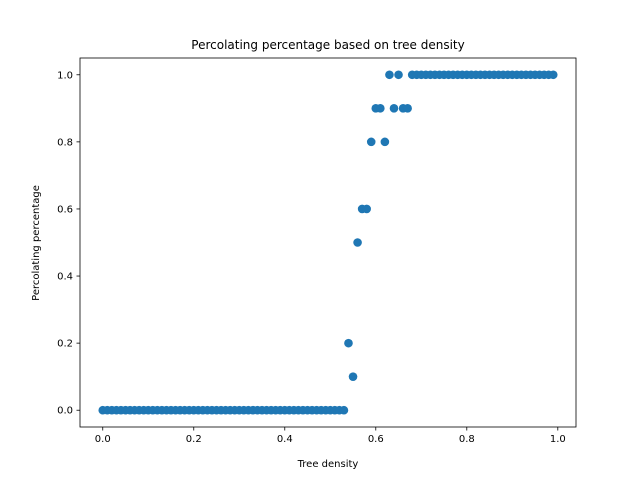 The image size is (640, 480). Describe the element at coordinates (330, 436) in the screenshot. I see `x-axis-ticks: 0.0 0.2 0.4 0.6 0.8 1.0` at that location.